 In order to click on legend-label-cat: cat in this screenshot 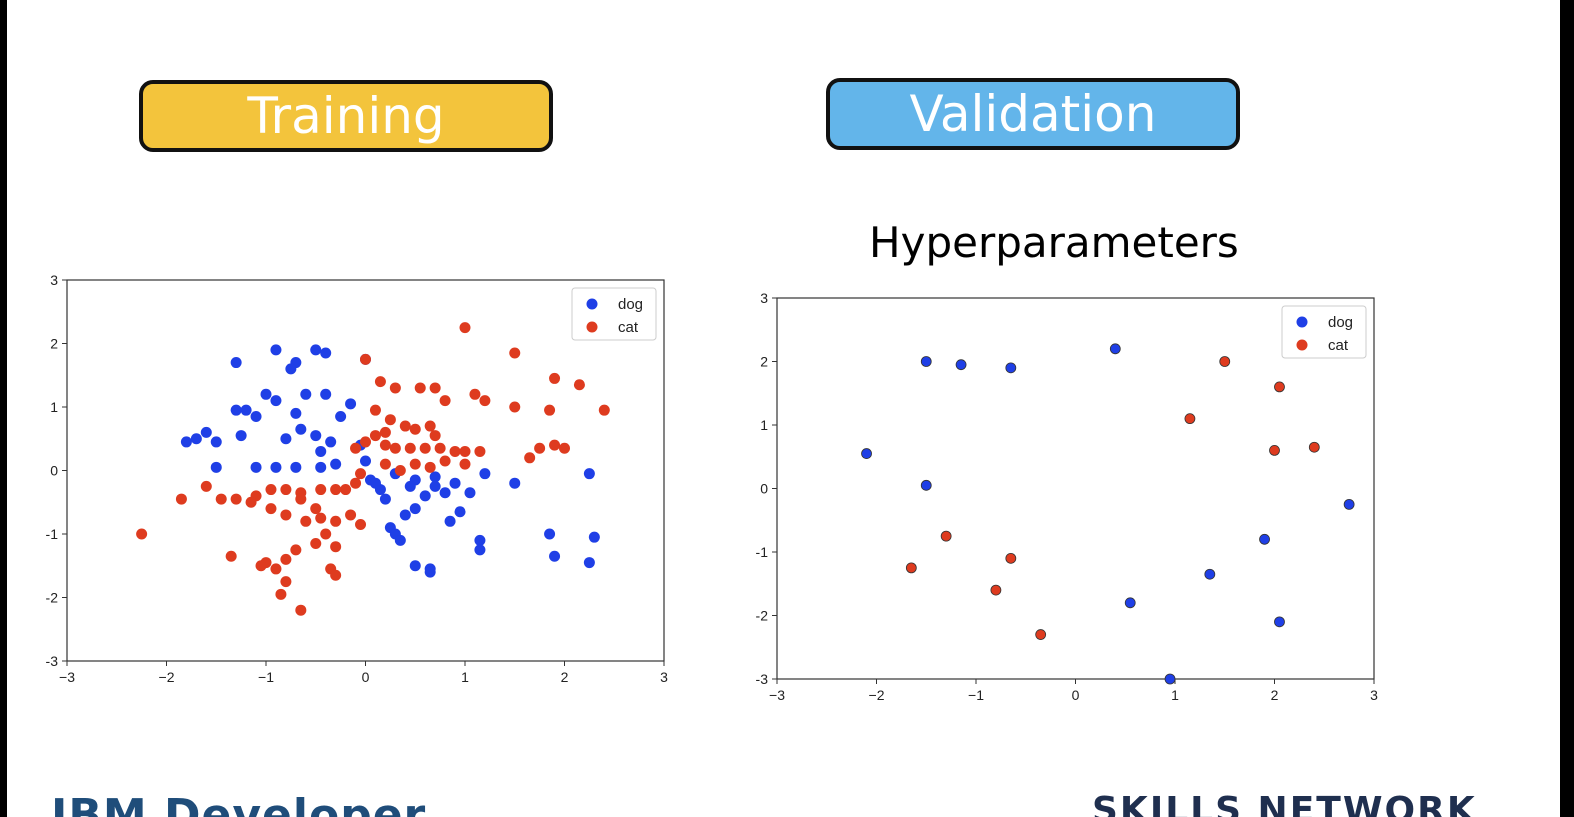, I will do `click(628, 327)`.